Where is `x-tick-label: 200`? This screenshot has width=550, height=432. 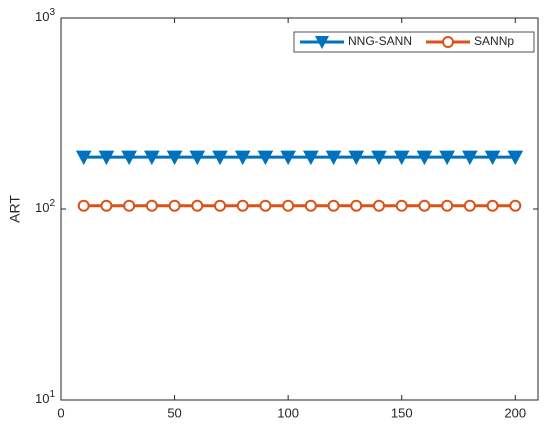
x-tick-label: 200 is located at coordinates (515, 412).